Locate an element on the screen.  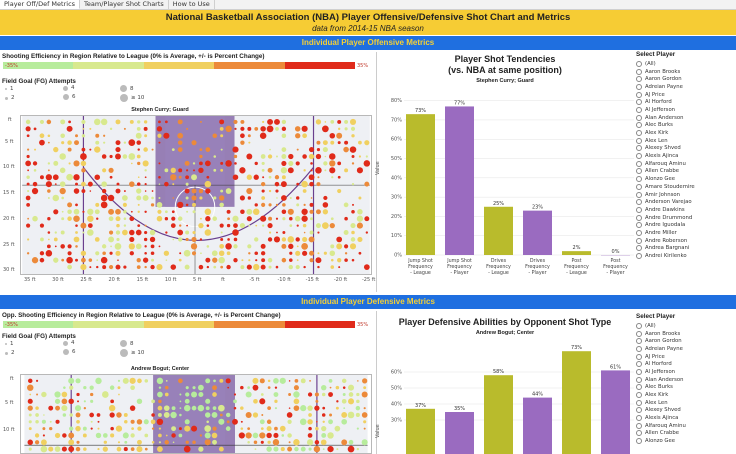
tab-team-player-shot-charts: Team/Player Shot Charts is located at coordinates (124, 4).